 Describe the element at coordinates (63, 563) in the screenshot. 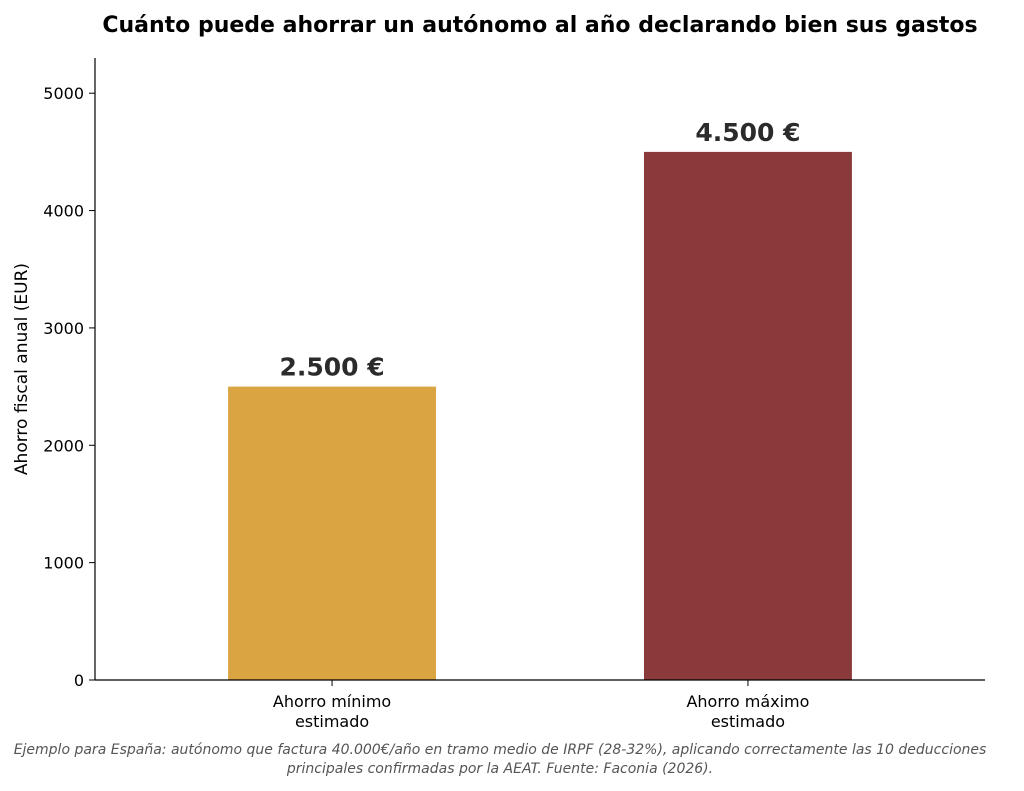

I see `y-tick-label: 1000` at that location.